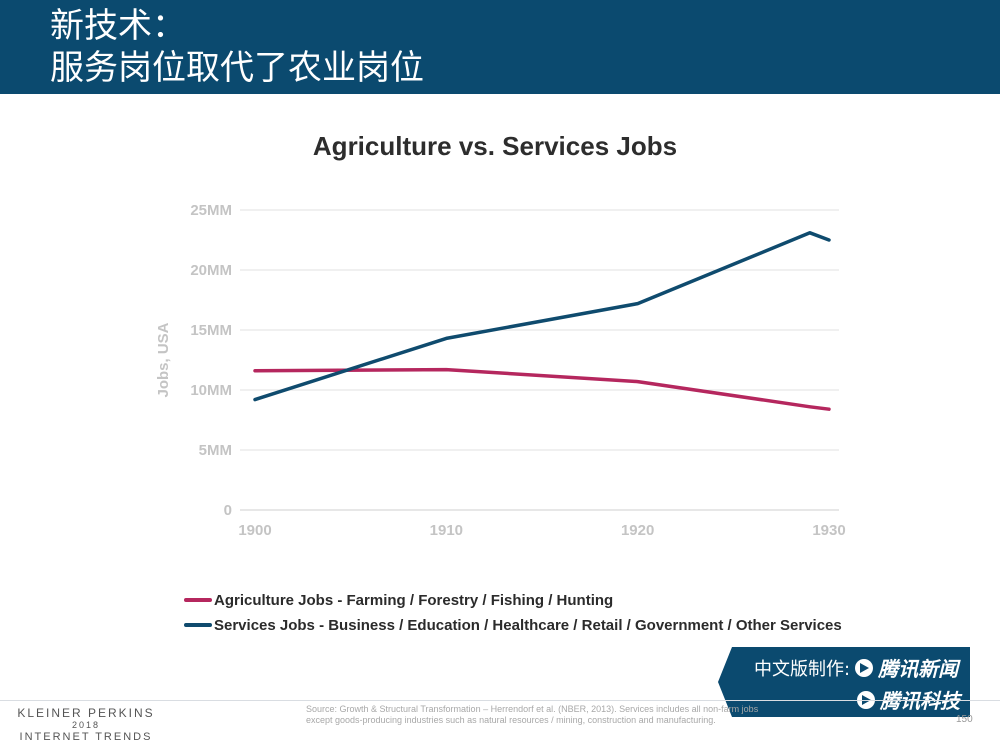 This screenshot has width=1000, height=750. I want to click on legend-swatch-services, so click(198, 625).